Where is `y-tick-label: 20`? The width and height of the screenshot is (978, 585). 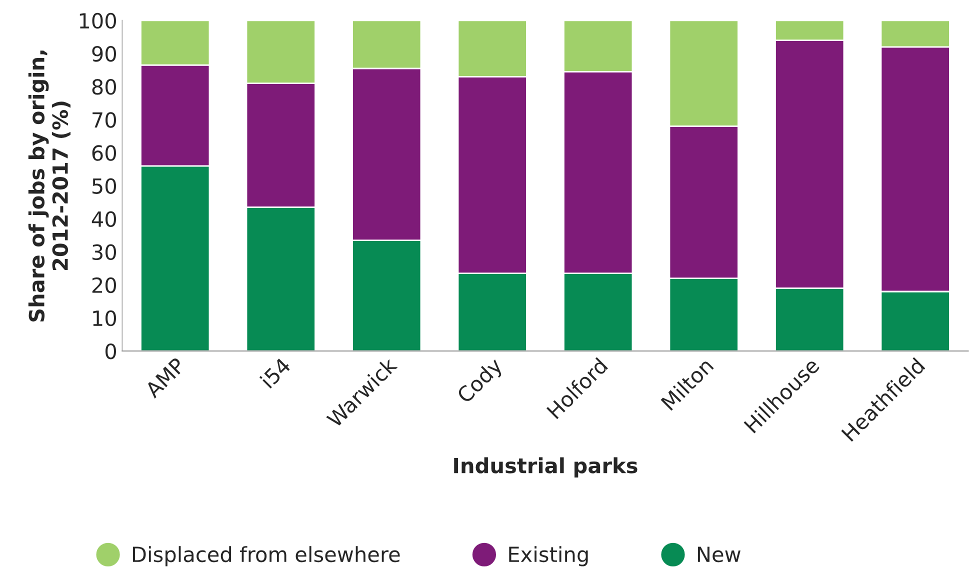
y-tick-label: 20 is located at coordinates (104, 285).